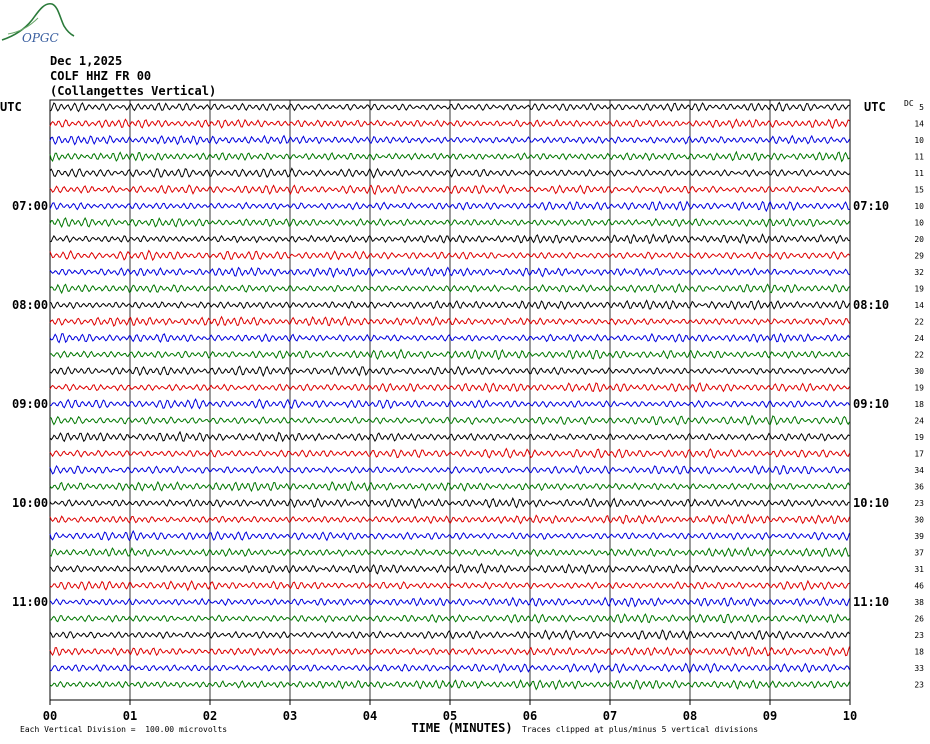 The width and height of the screenshot is (930, 744). What do you see at coordinates (871, 404) in the screenshot?
I see `right-hour-label: 09:10` at bounding box center [871, 404].